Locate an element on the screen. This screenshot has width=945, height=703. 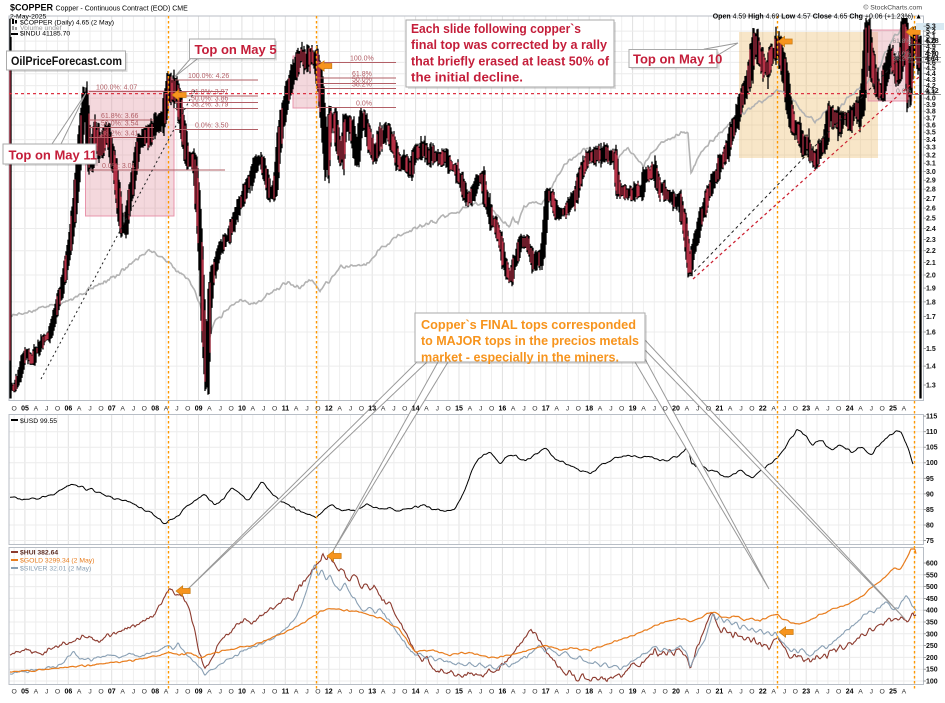
svg-text: $USD 99.55 is located at coordinates (38, 421).